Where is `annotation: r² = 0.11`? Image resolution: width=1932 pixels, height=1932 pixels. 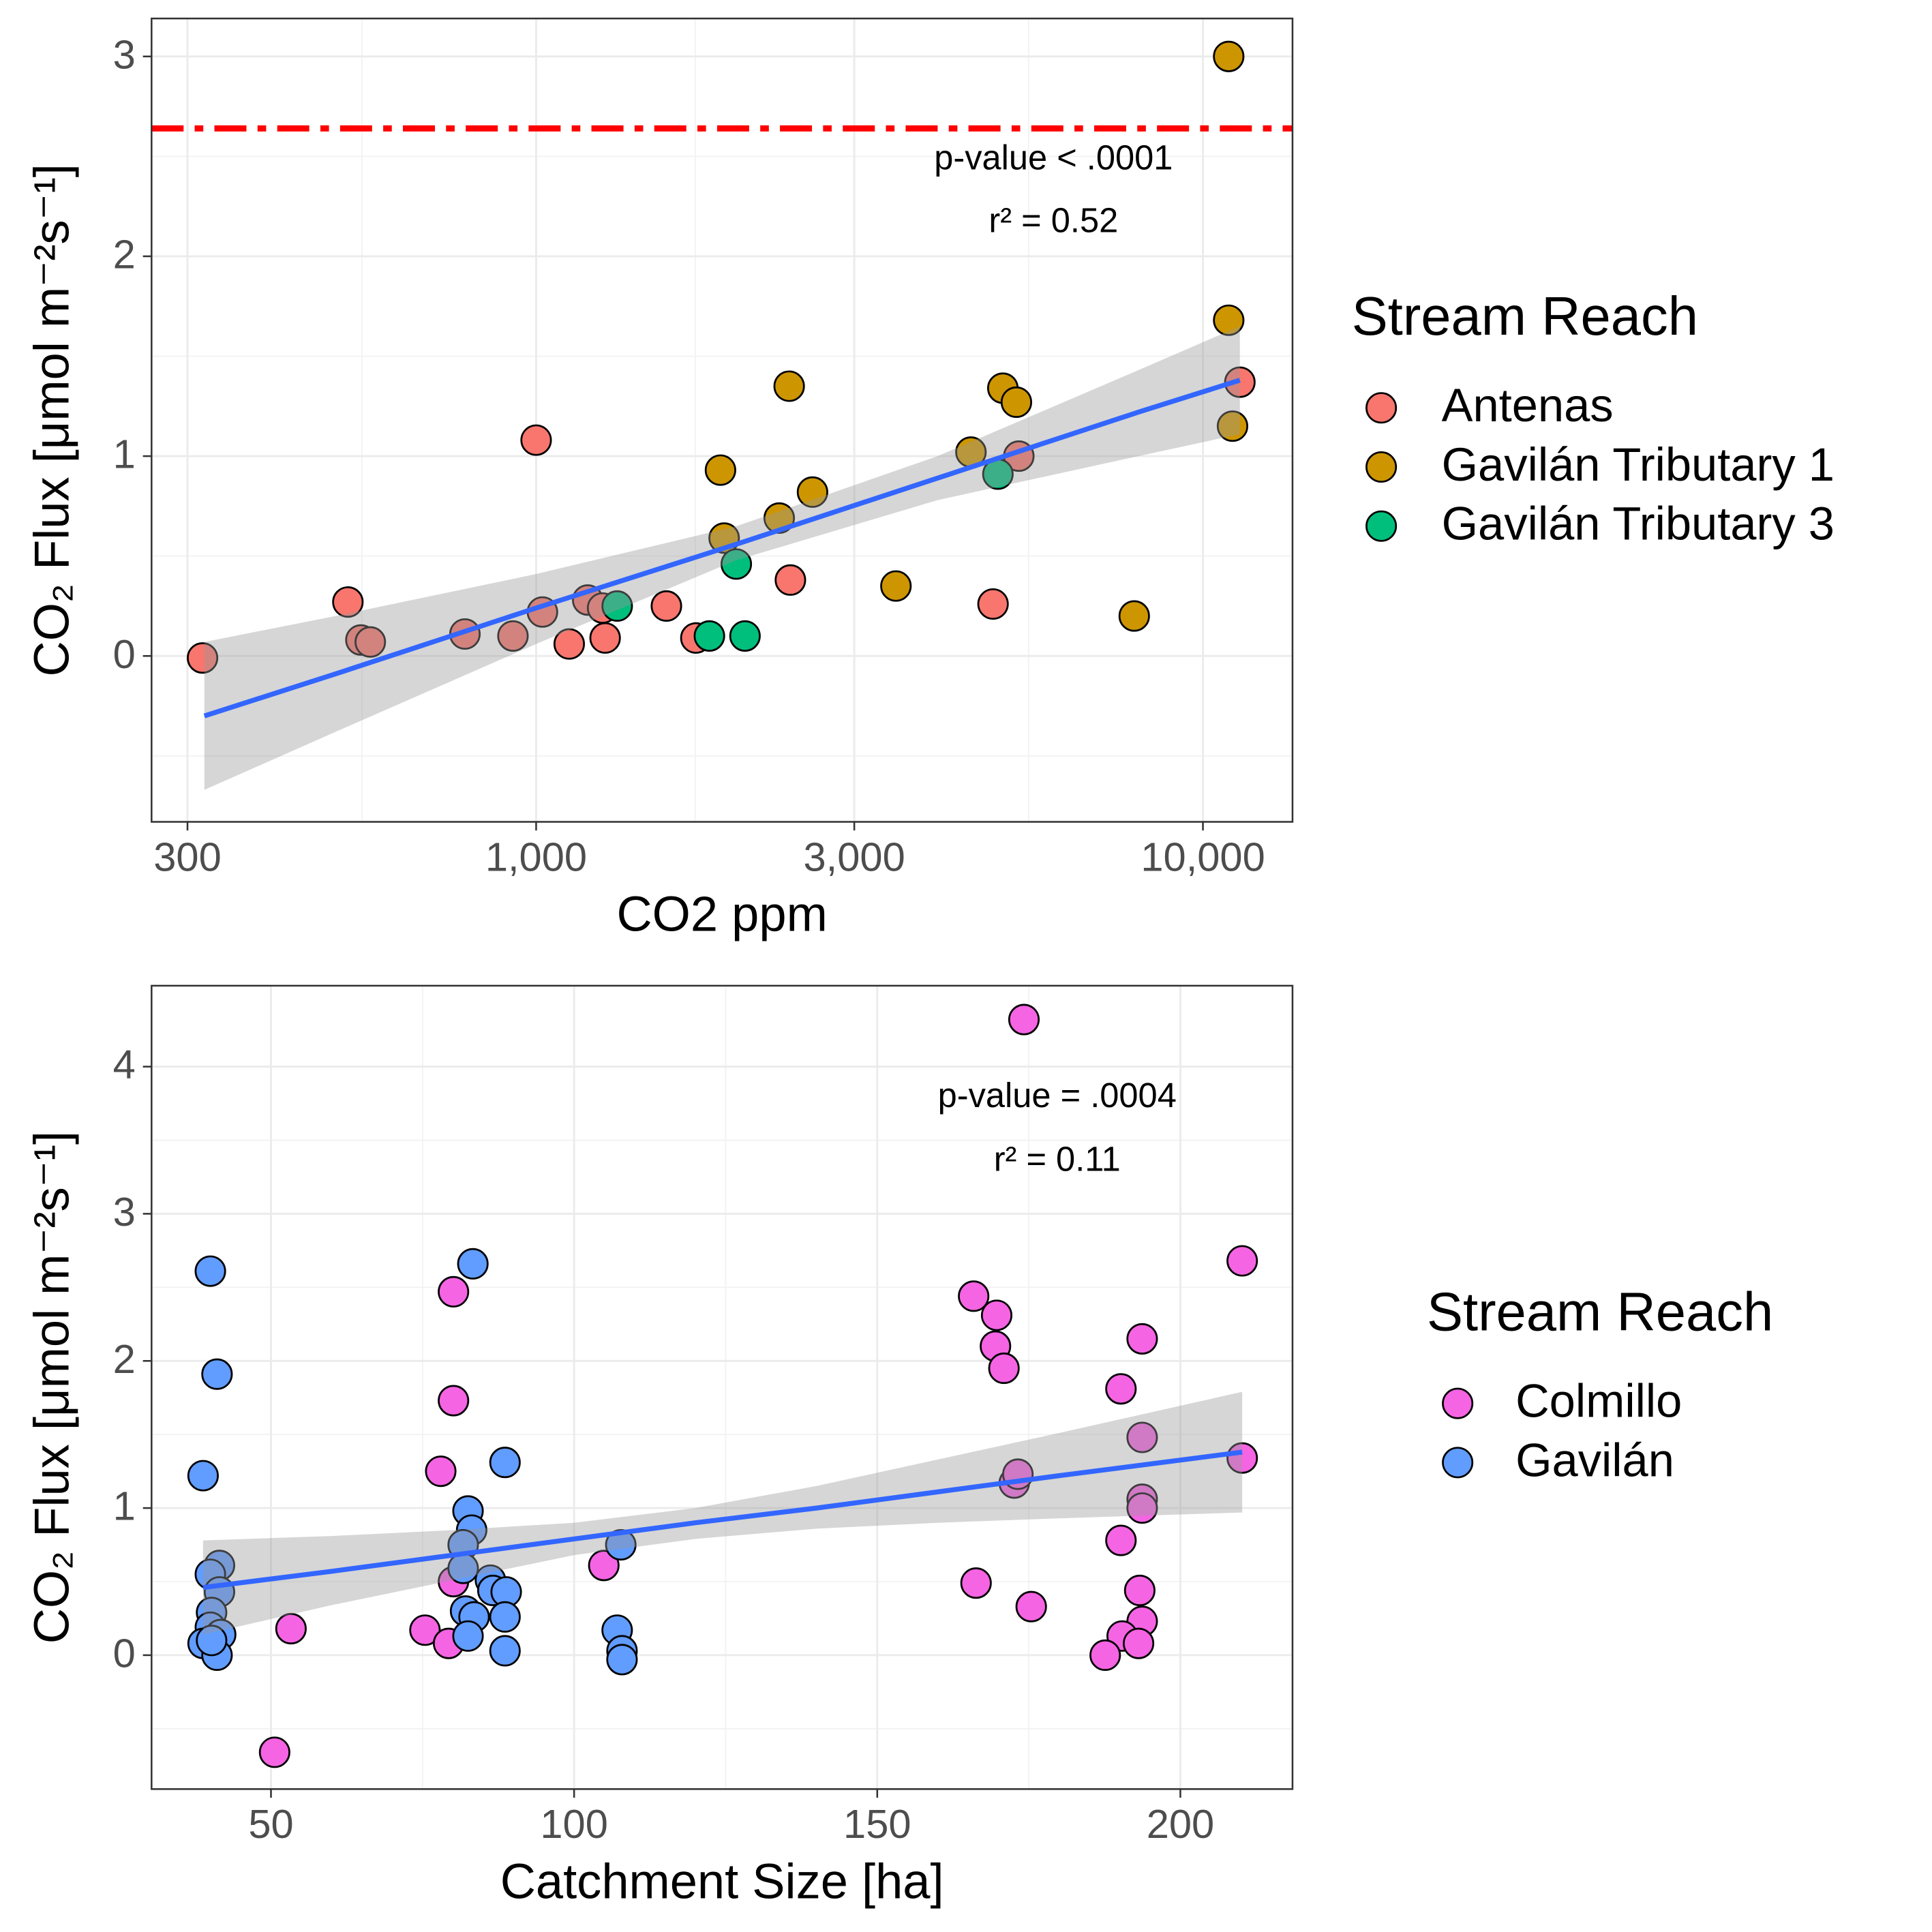 annotation: r² = 0.11 is located at coordinates (1057, 1159).